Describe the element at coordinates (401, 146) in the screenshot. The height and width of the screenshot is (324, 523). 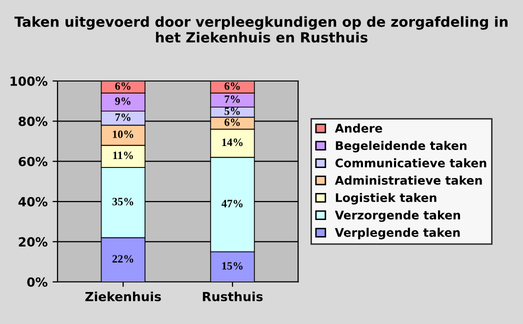
I see `legend-label: Begeleidende taken` at that location.